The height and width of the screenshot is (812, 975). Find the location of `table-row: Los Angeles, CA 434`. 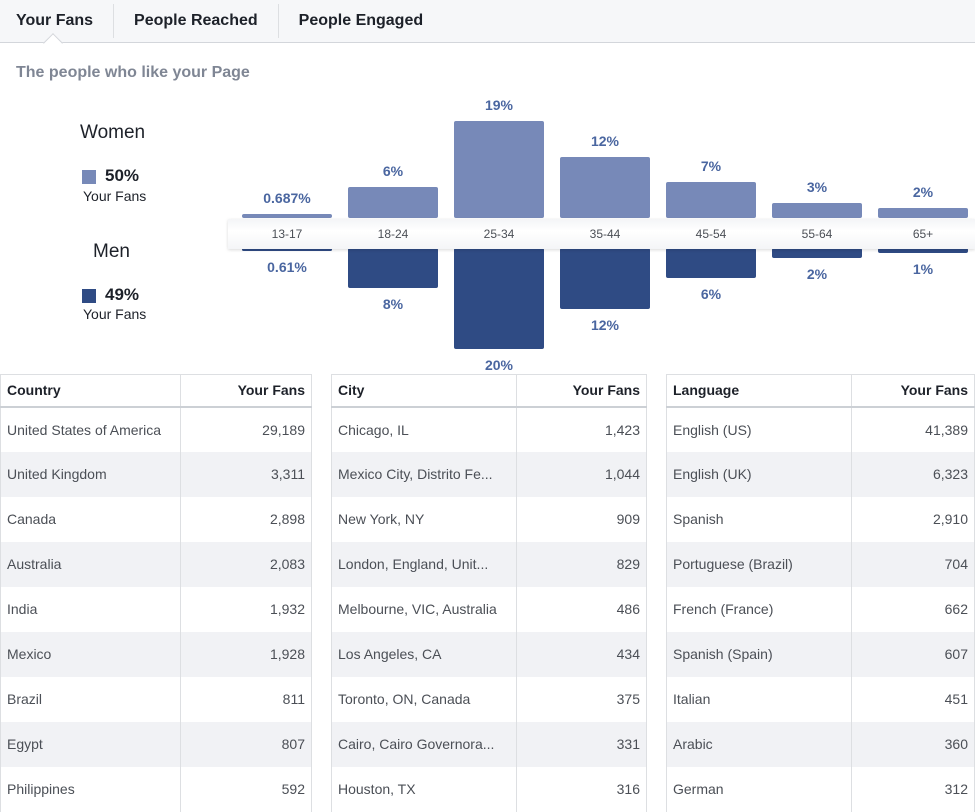

table-row: Los Angeles, CA 434 is located at coordinates (489, 654).